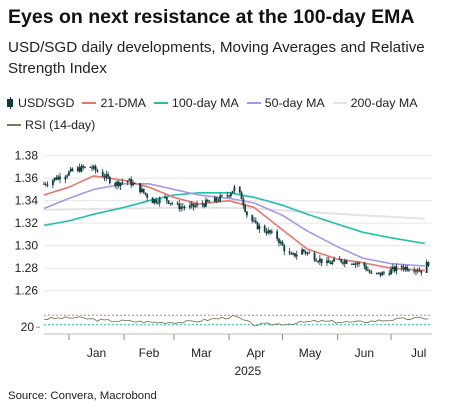 This screenshot has width=453, height=417. Describe the element at coordinates (149, 353) in the screenshot. I see `x-tick-label: Feb` at that location.